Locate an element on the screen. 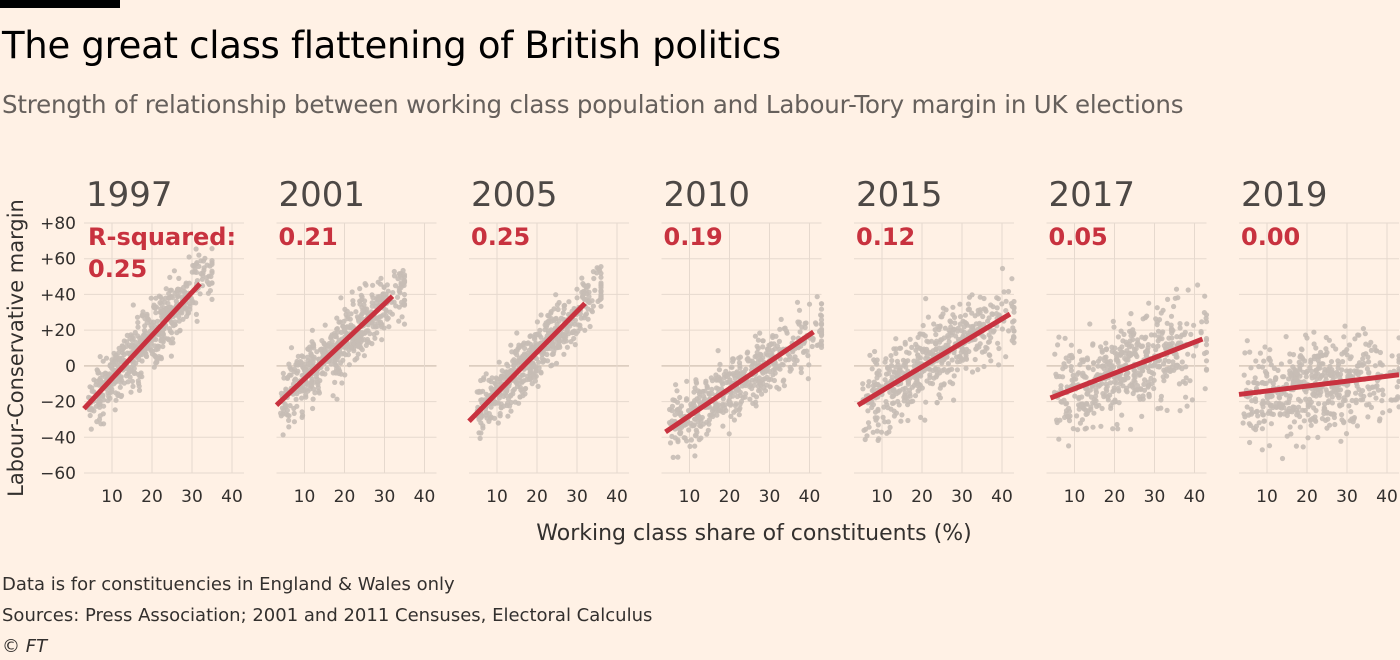 This screenshot has width=1400, height=660. r-squared-value-2019: 0.00 is located at coordinates (1270, 237).